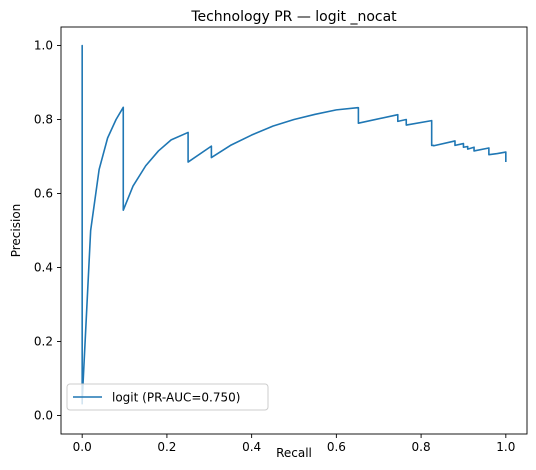 The width and height of the screenshot is (536, 470). What do you see at coordinates (251, 447) in the screenshot?
I see `x-tick-label: 0.4` at bounding box center [251, 447].